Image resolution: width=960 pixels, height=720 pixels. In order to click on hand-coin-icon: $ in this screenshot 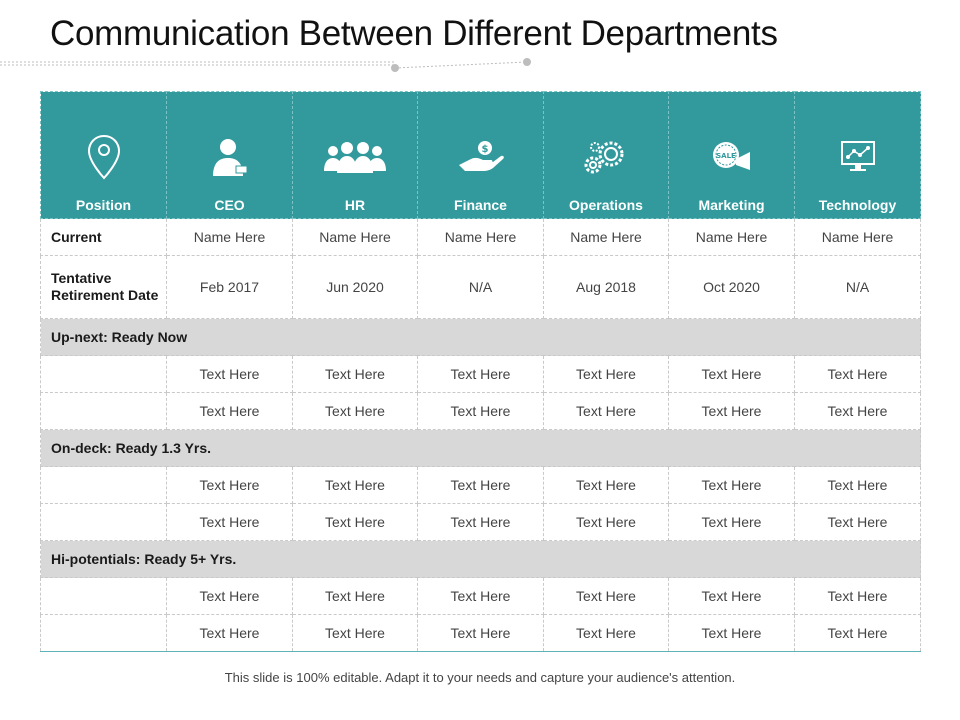, I will do `click(480, 157)`.